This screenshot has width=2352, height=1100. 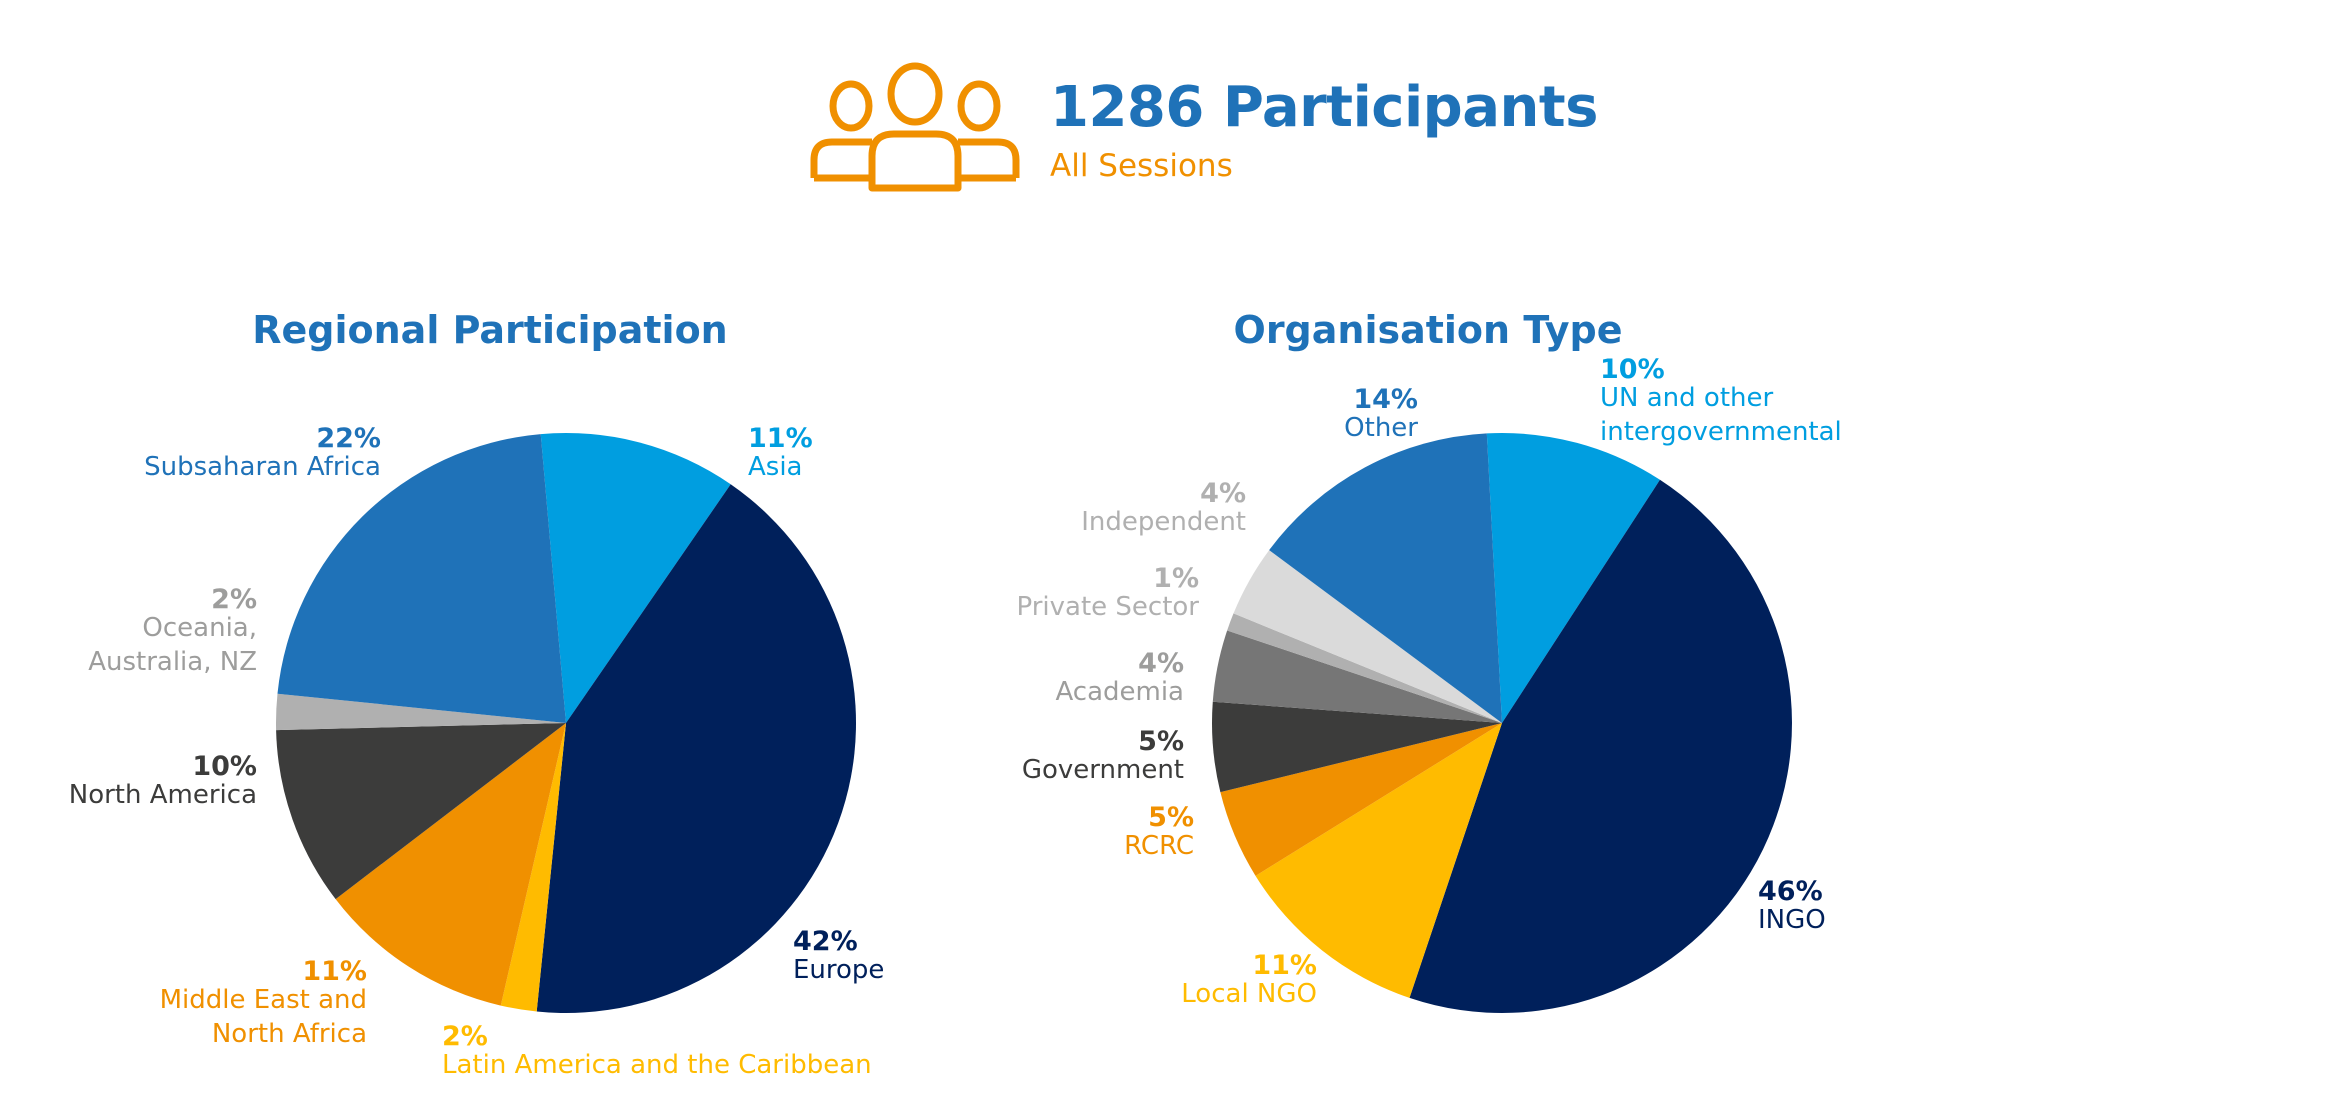 I want to click on organisation-slice-private-sector, so click(x=1364, y=668).